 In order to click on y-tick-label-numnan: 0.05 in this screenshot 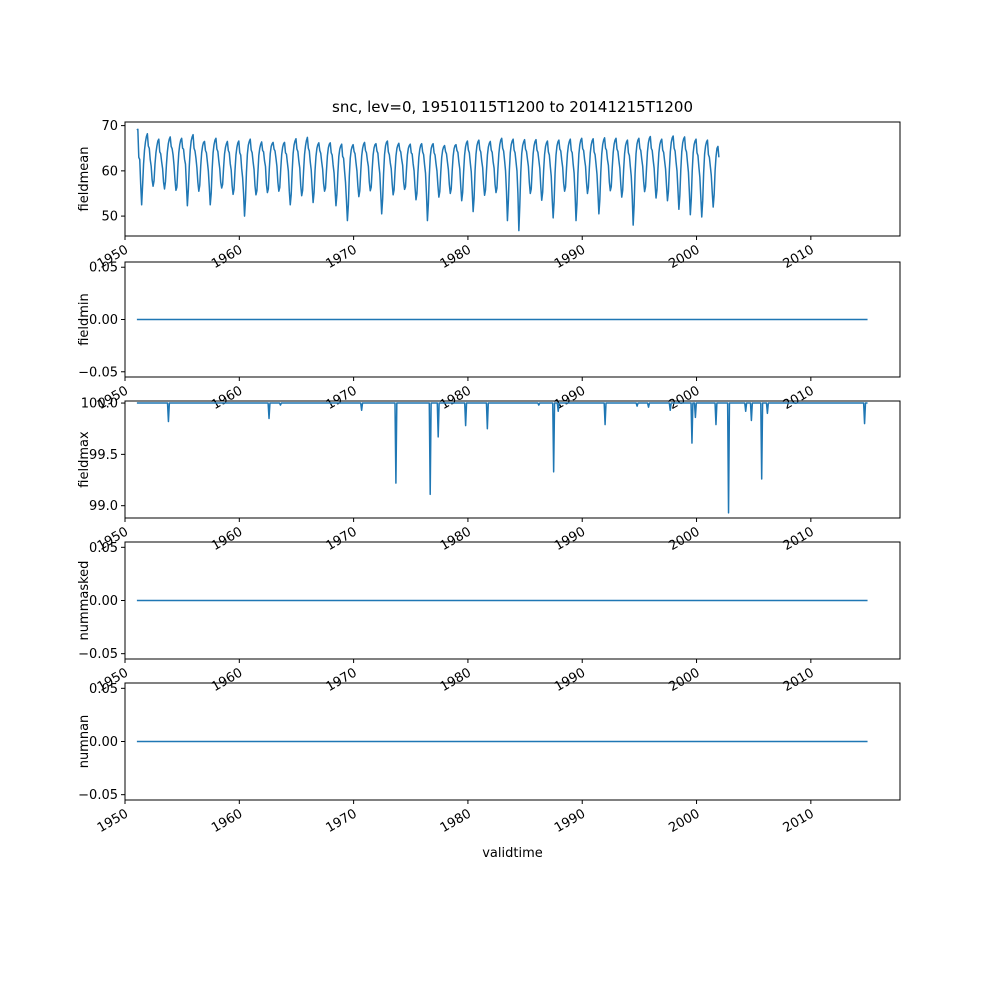, I will do `click(103, 689)`.